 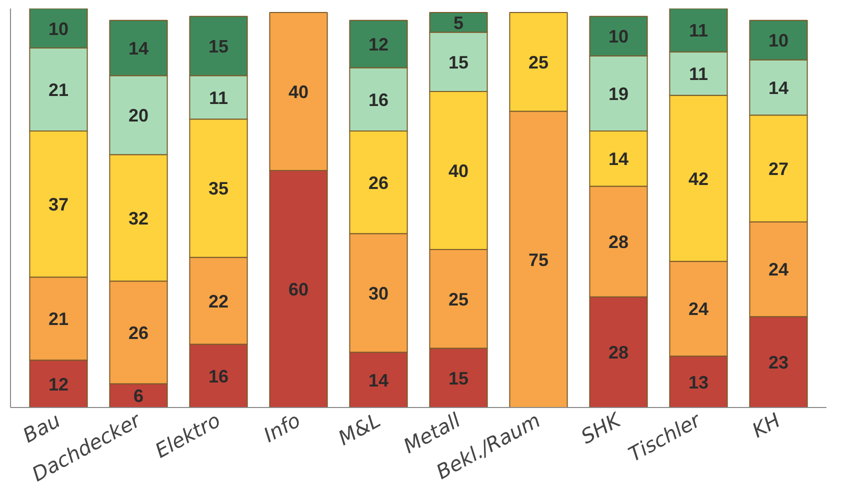 I want to click on x-tick-label: M&L, so click(x=359, y=429).